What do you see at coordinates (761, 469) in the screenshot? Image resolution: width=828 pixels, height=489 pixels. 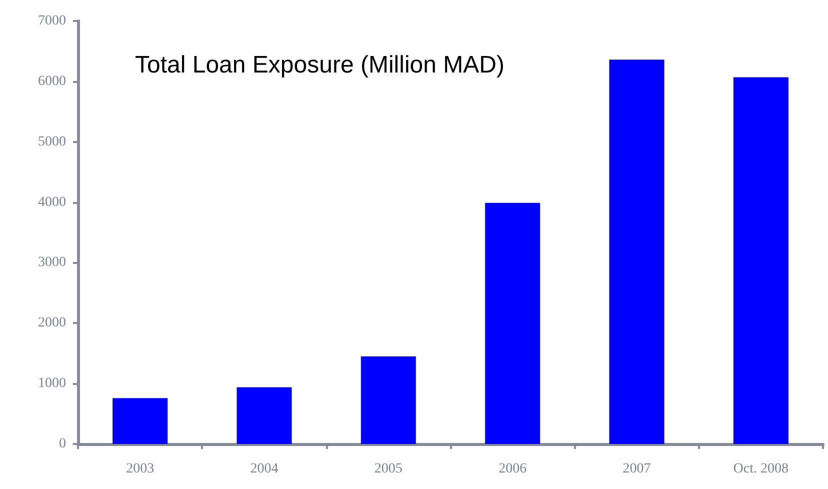 I see `x-tick-label: Oct. 2008` at bounding box center [761, 469].